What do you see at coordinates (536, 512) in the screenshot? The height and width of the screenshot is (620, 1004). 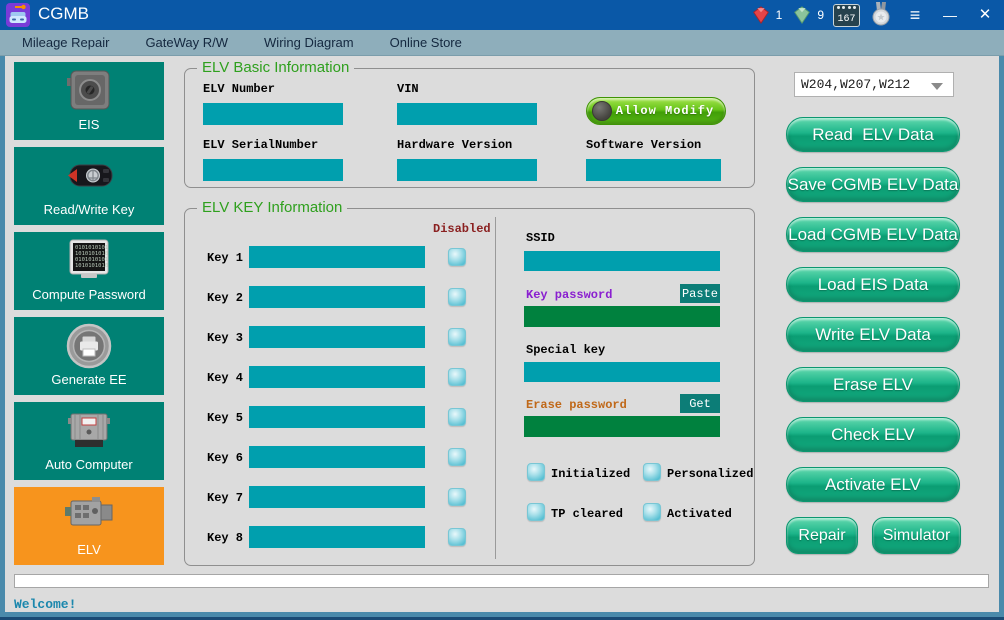 I see `tp-cleared-checkbox` at bounding box center [536, 512].